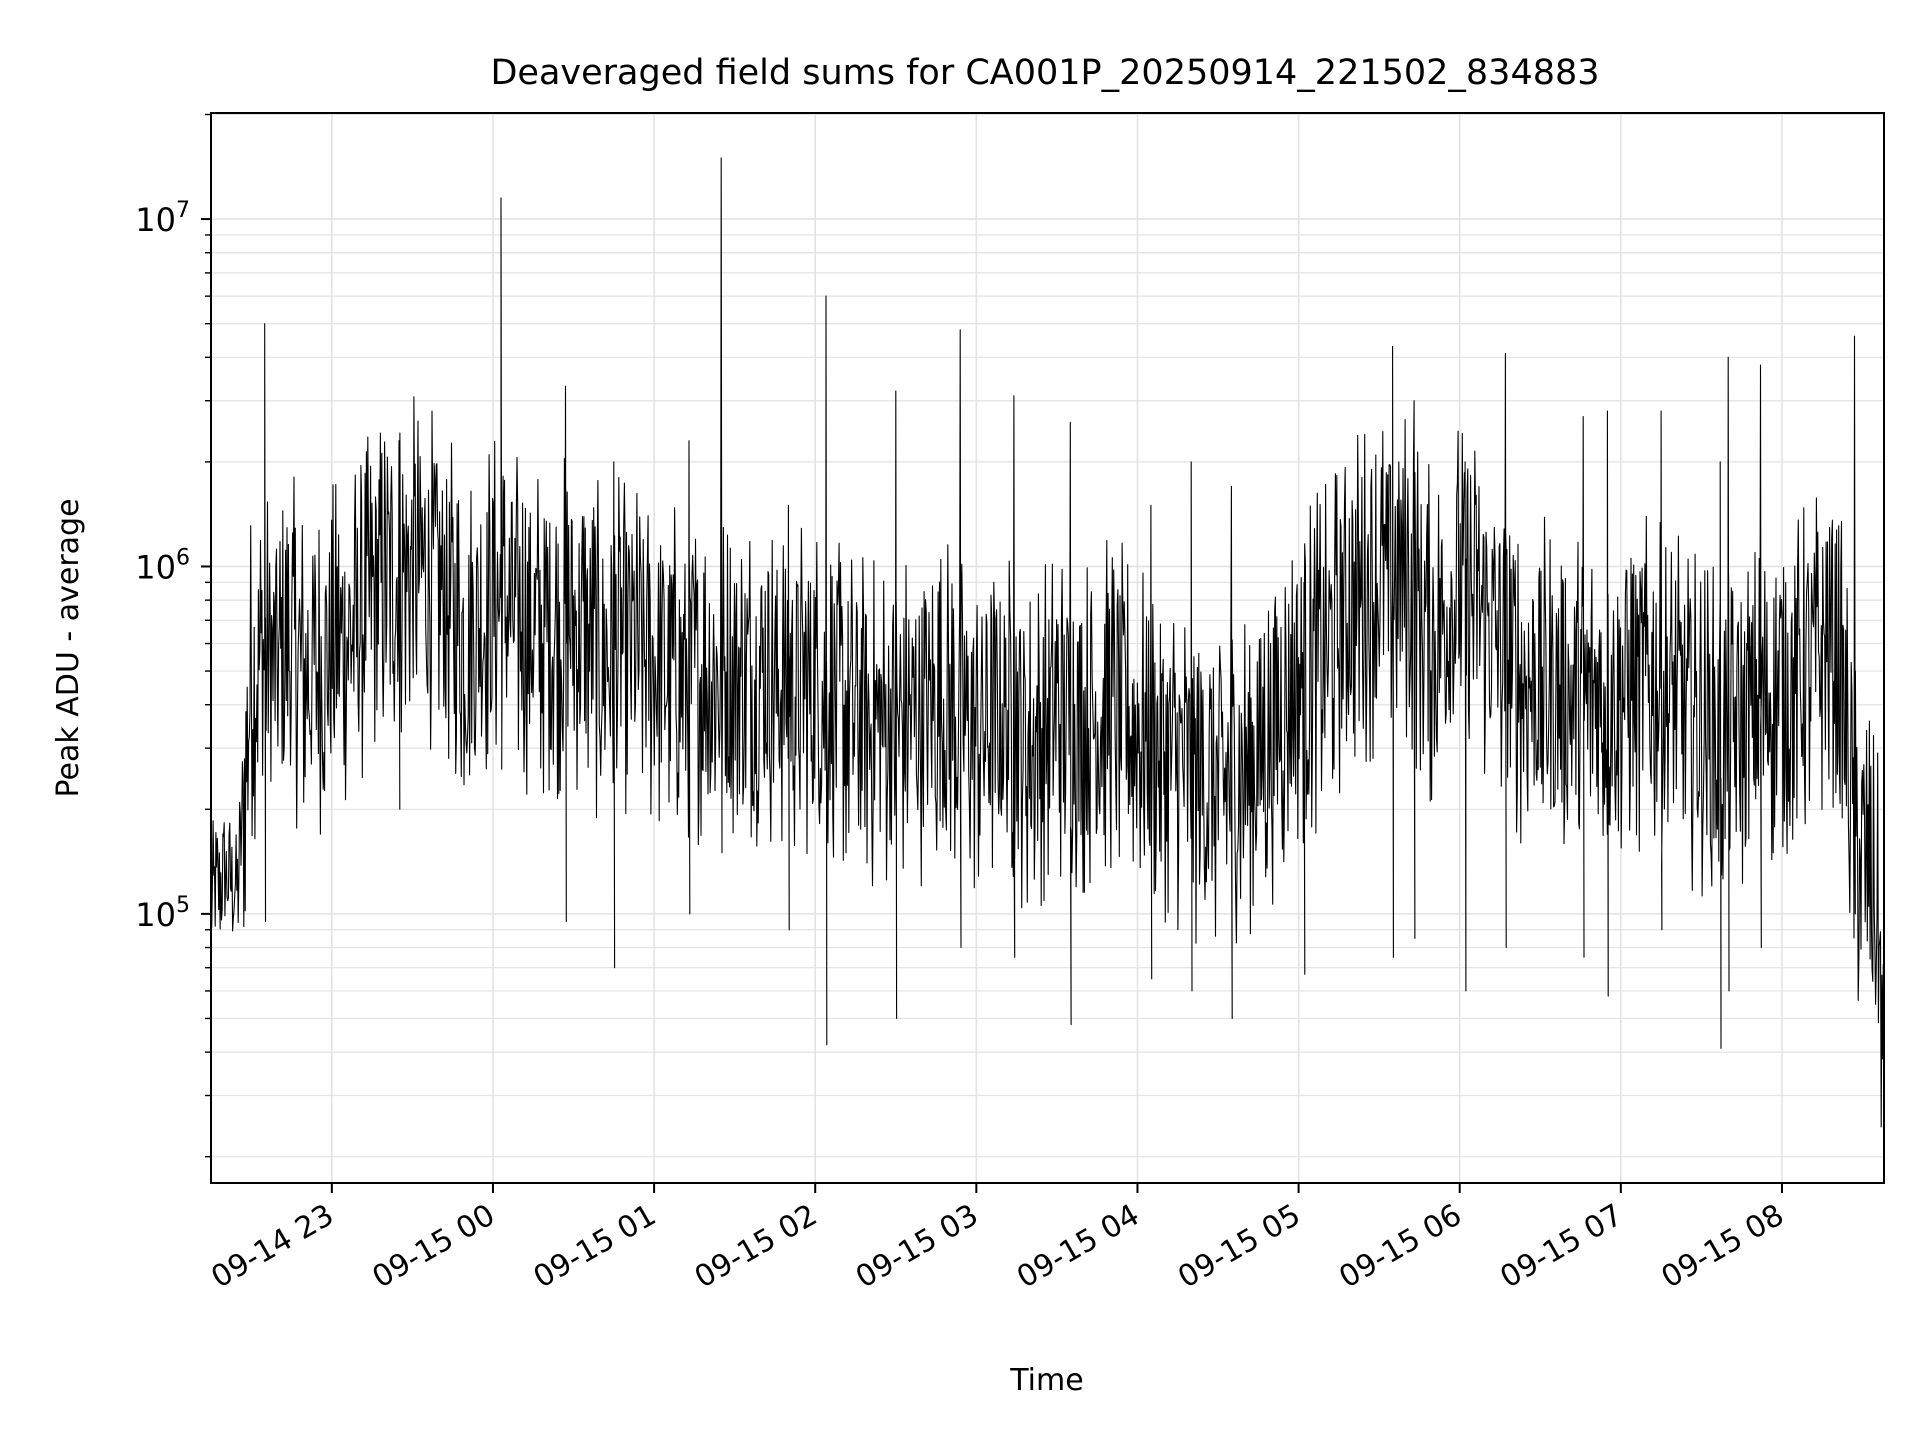  Describe the element at coordinates (68, 647) in the screenshot. I see `y-axis-label: Peak ADU - average` at that location.